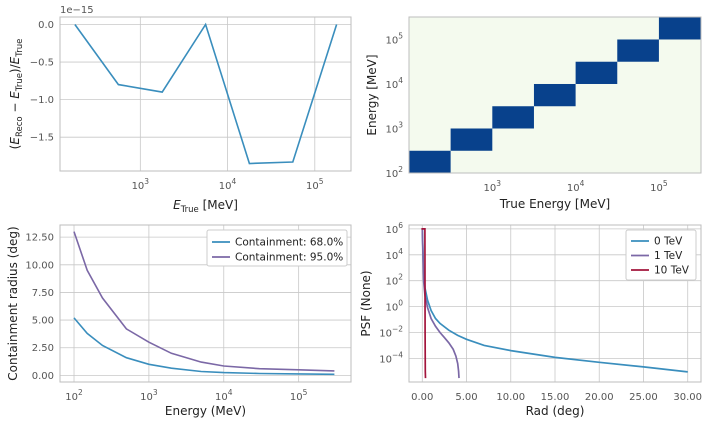 Image resolution: width=711 pixels, height=424 pixels. What do you see at coordinates (205, 206) in the screenshot?
I see `x-axis-label: ETrue [MeV]` at bounding box center [205, 206].